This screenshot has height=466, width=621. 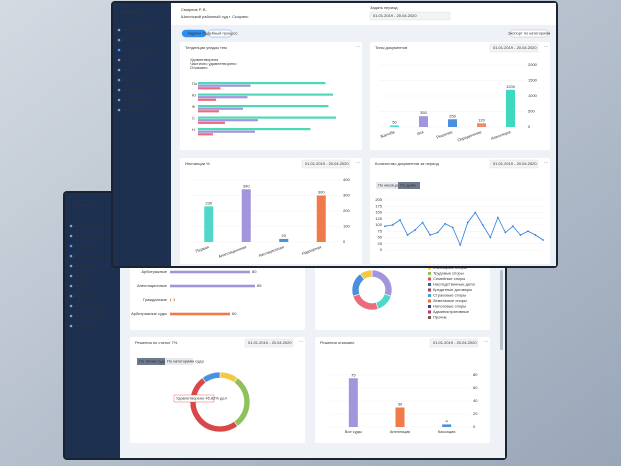 What do you see at coordinates (464, 229) in the screenshot?
I see `line` at bounding box center [464, 229].